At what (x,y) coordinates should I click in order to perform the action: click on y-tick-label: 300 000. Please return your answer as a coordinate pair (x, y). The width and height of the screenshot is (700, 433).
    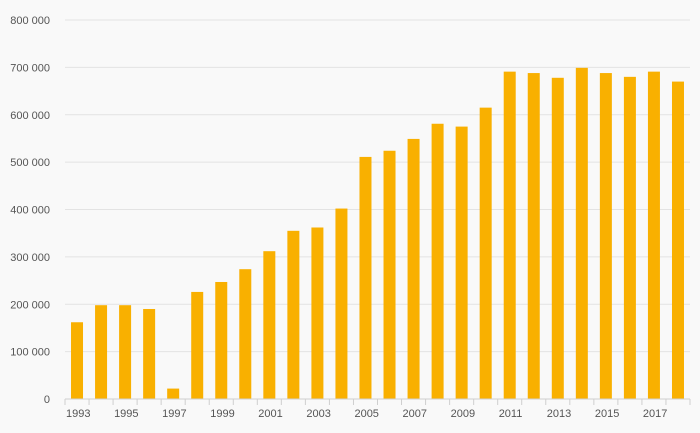
    Looking at the image, I should click on (30, 258).